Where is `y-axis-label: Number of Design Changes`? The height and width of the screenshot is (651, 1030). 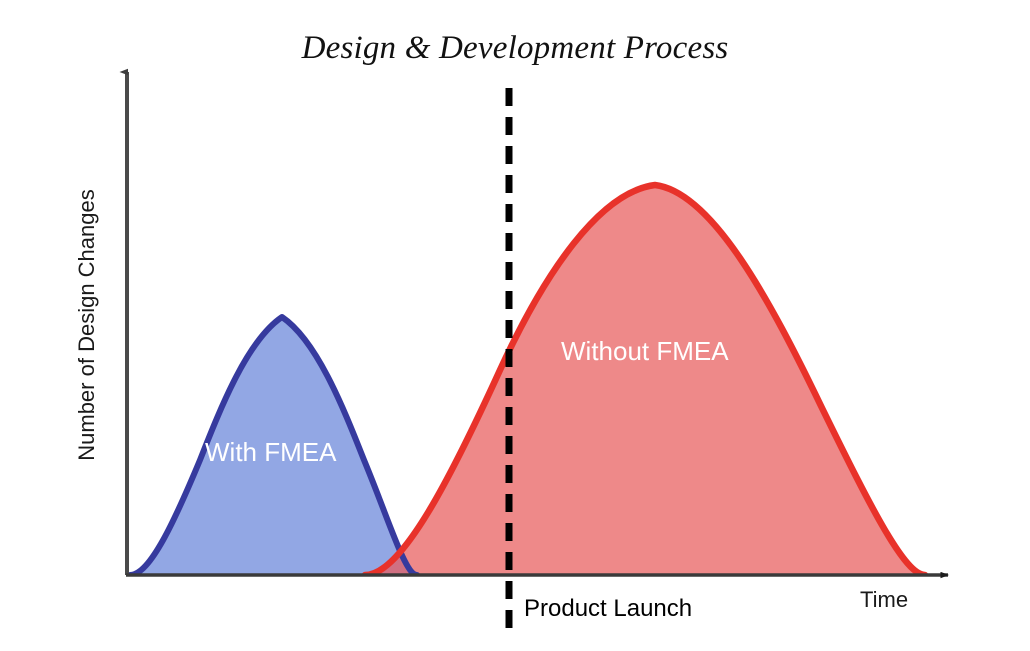 y-axis-label: Number of Design Changes is located at coordinates (86, 325).